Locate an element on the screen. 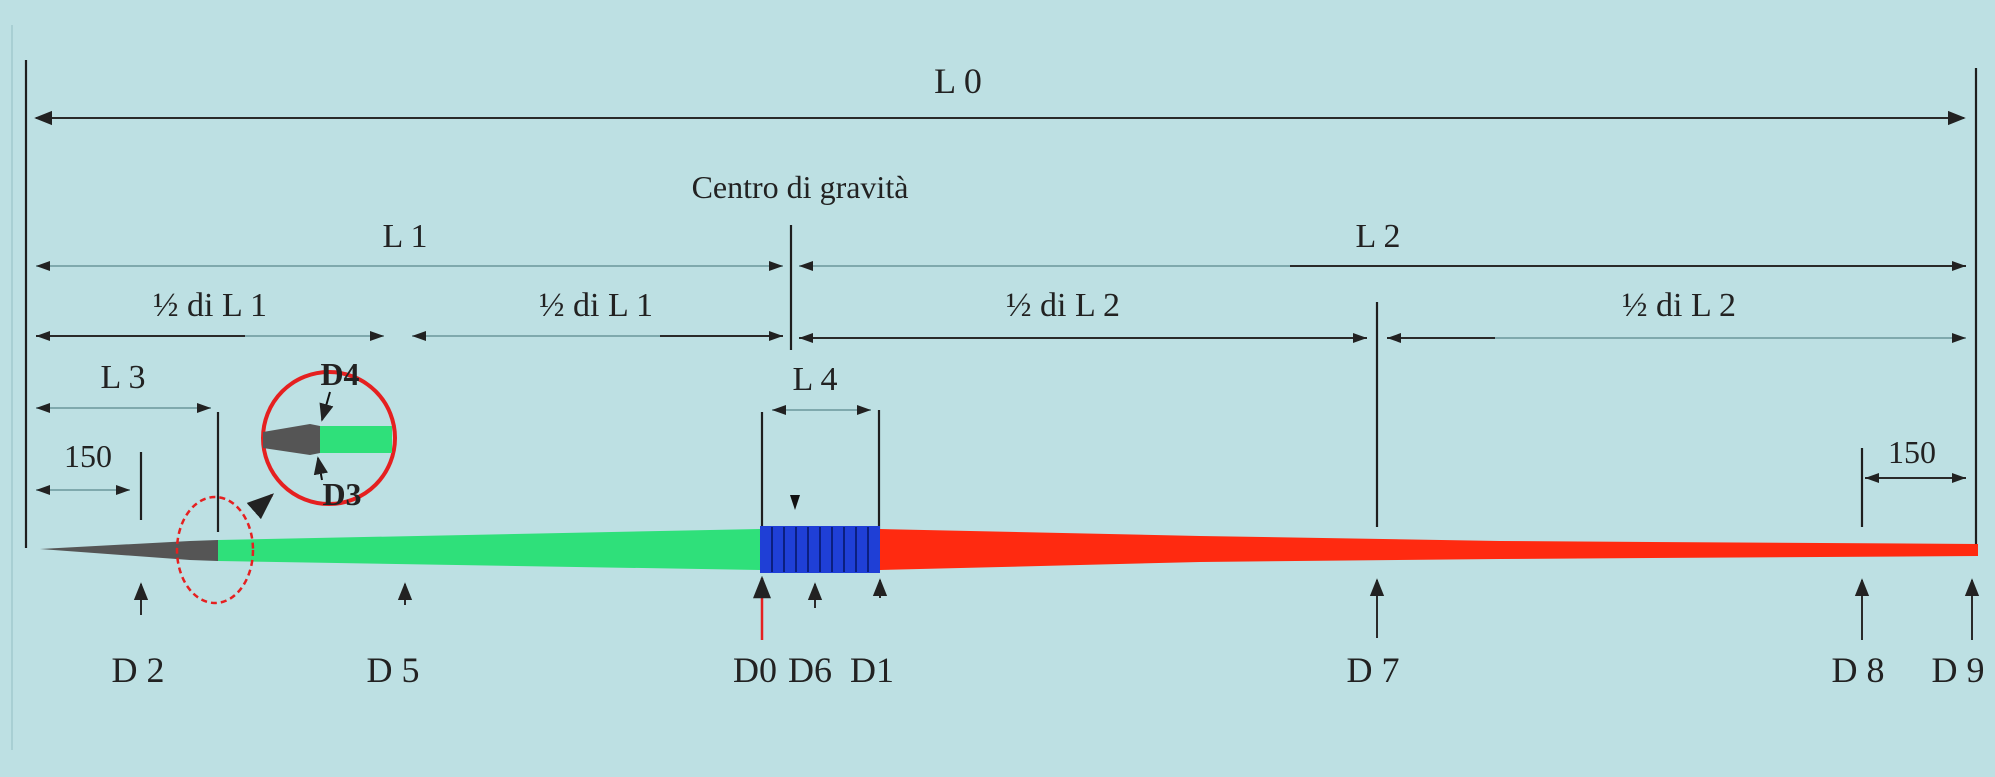 The height and width of the screenshot is (777, 1995). javelin-tip is located at coordinates (129, 550).